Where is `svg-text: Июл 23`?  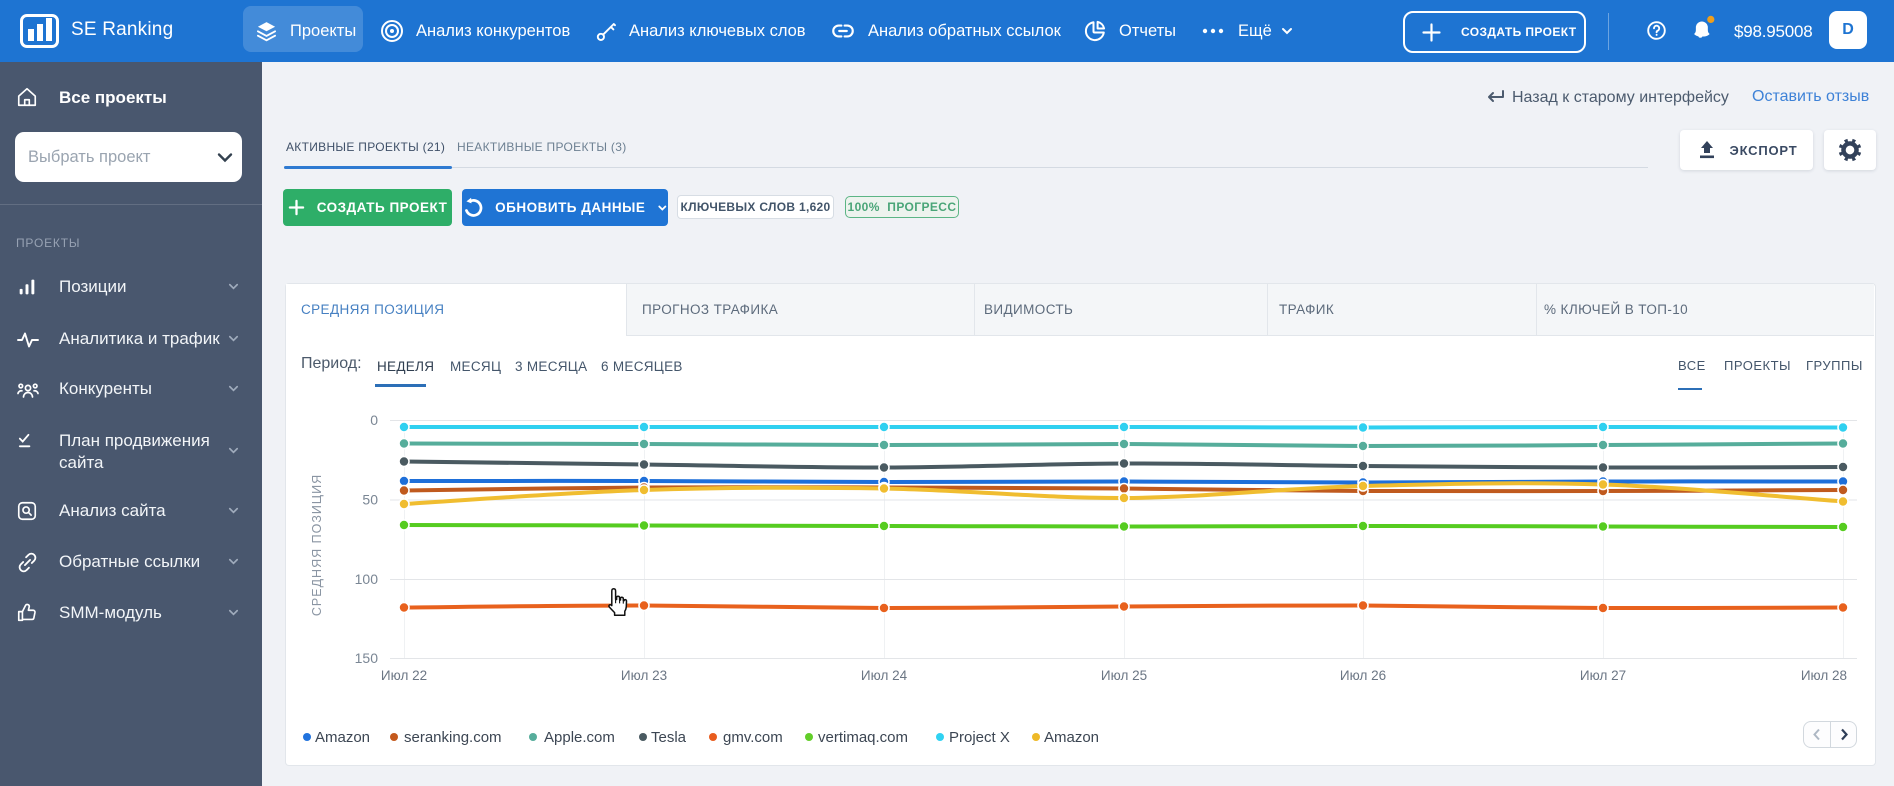
svg-text: Июл 23 is located at coordinates (644, 675).